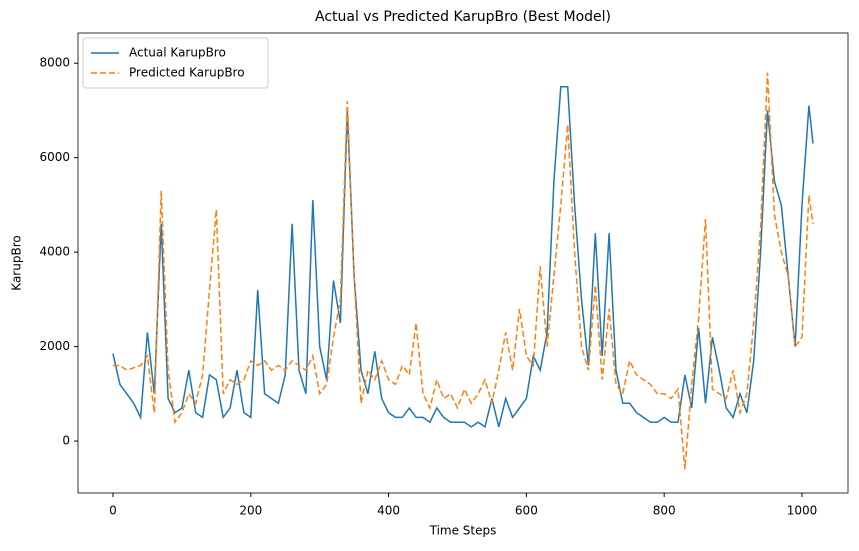 This screenshot has height=551, width=859. I want to click on legend-label: Actual KarupBro, so click(177, 53).